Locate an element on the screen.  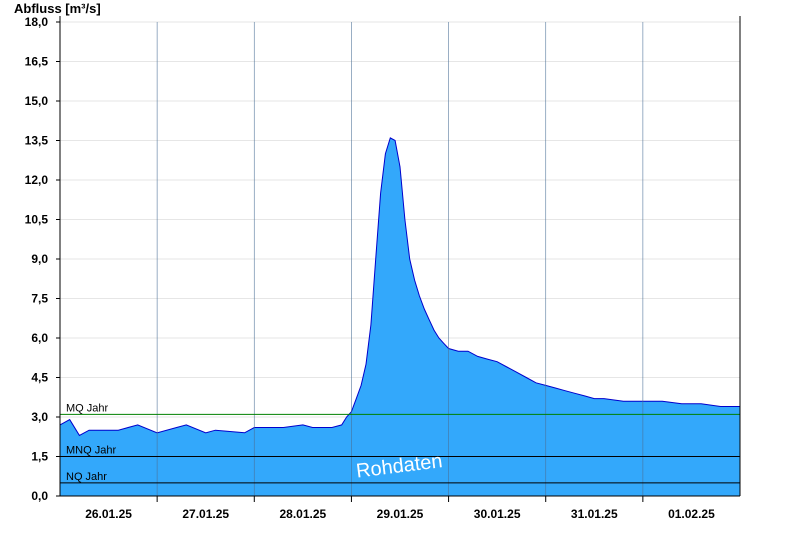
y-tick-label: 3,0 is located at coordinates (39, 417).